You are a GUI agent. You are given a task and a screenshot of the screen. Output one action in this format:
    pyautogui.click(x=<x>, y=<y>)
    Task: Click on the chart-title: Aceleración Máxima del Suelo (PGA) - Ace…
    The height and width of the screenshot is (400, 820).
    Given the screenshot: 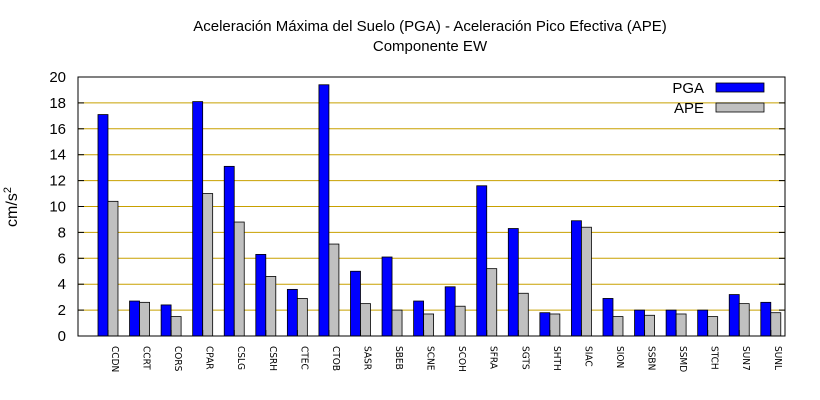 What is the action you would take?
    pyautogui.click(x=430, y=26)
    